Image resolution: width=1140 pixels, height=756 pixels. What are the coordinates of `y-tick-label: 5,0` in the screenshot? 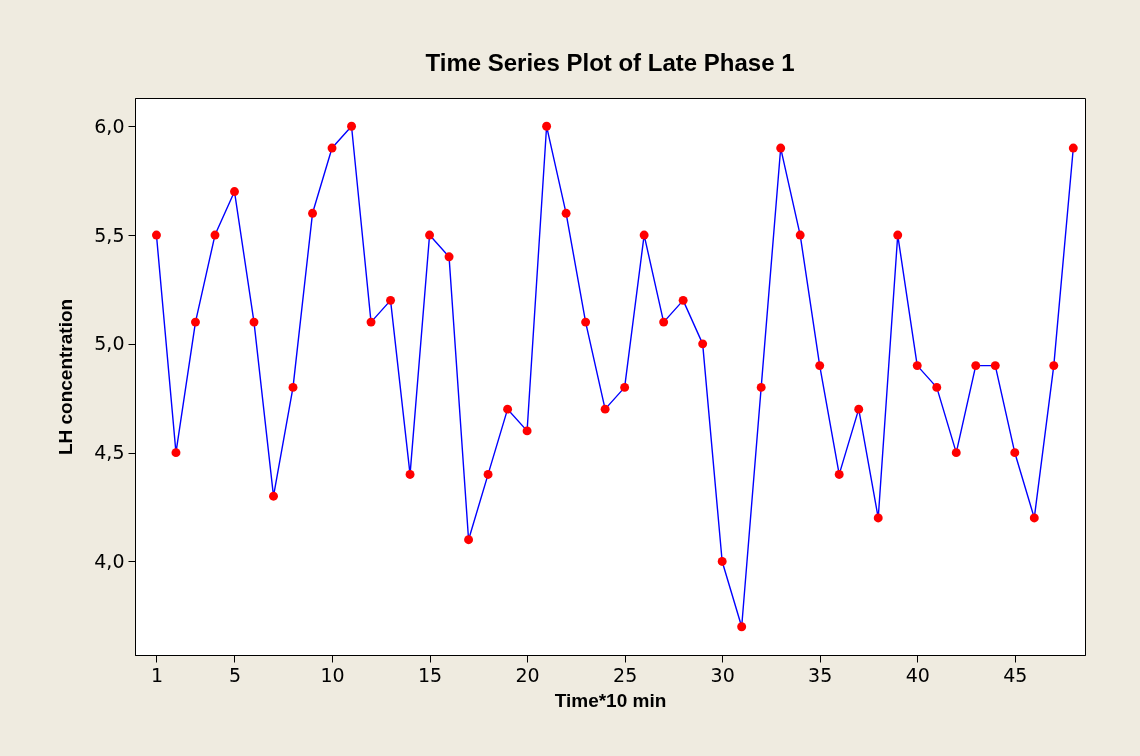 It's located at (109, 343).